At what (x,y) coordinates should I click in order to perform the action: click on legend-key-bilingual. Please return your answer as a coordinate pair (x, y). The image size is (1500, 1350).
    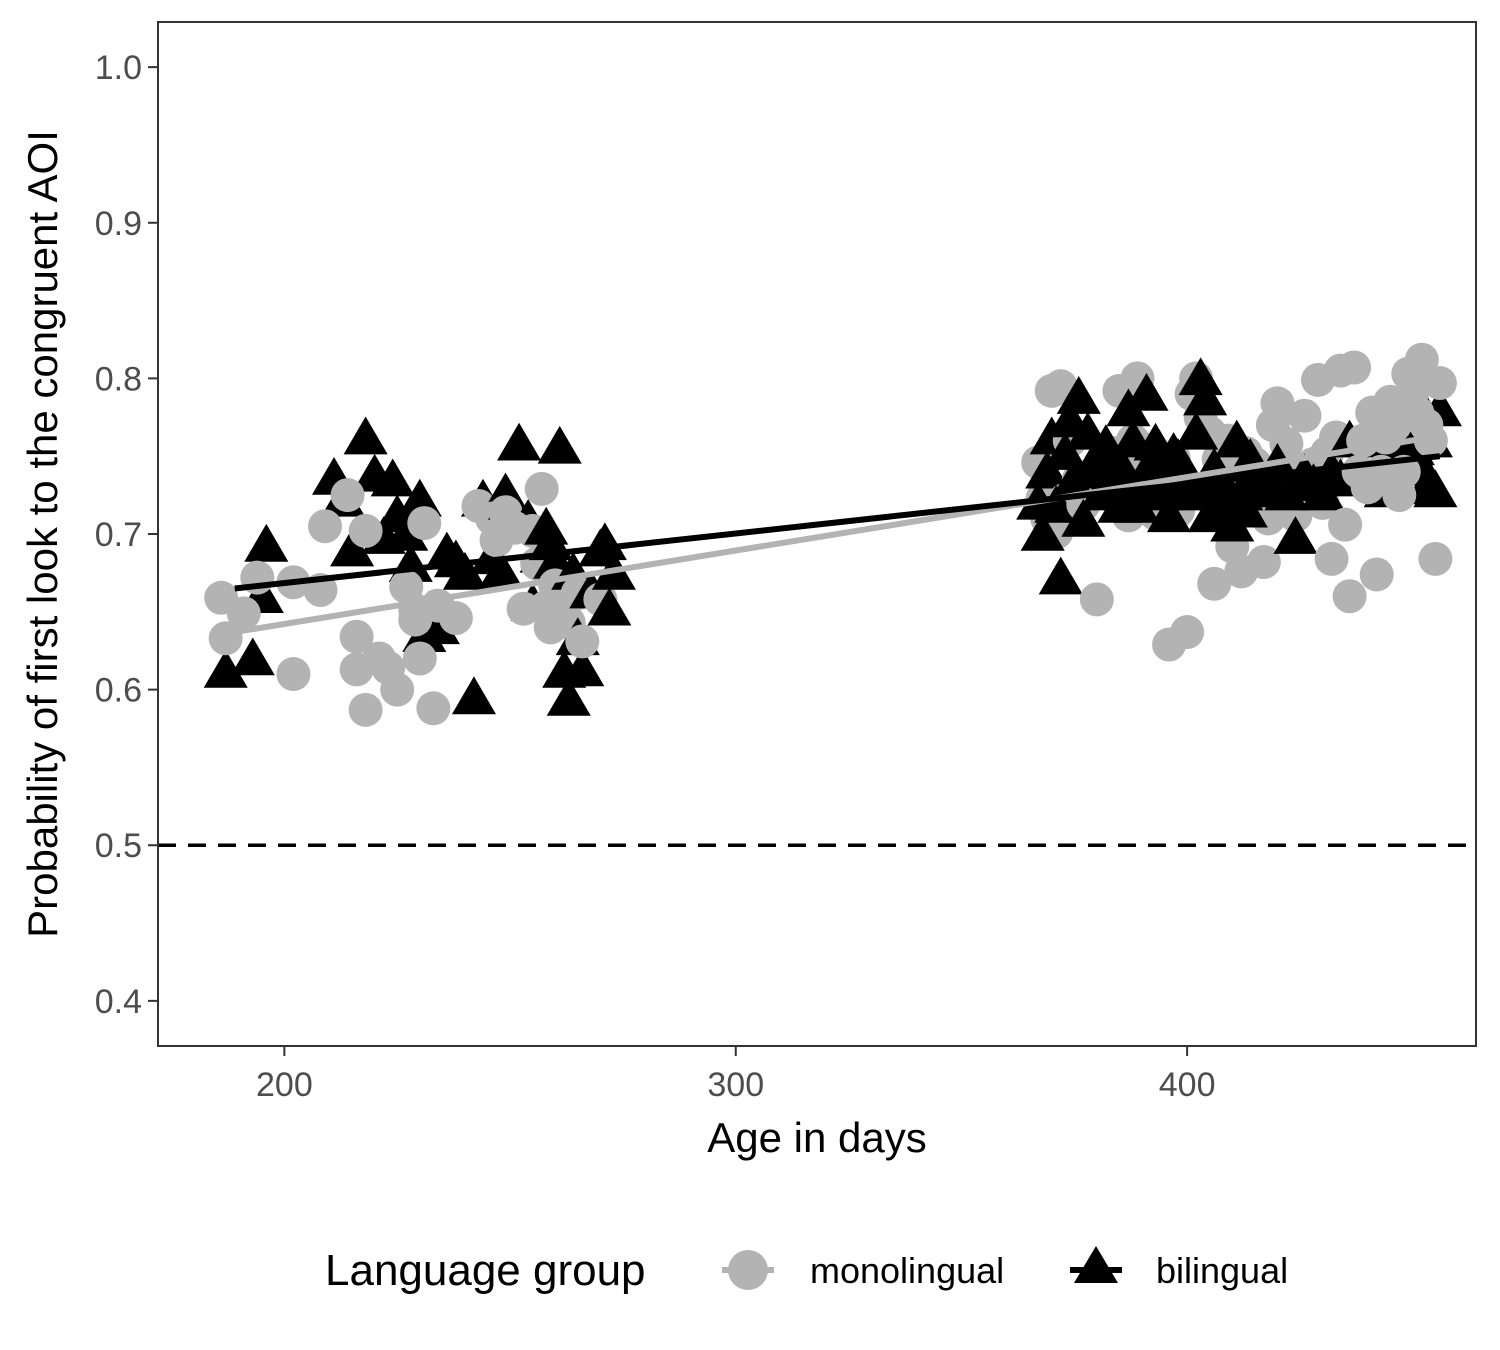
    Looking at the image, I should click on (1096, 1264).